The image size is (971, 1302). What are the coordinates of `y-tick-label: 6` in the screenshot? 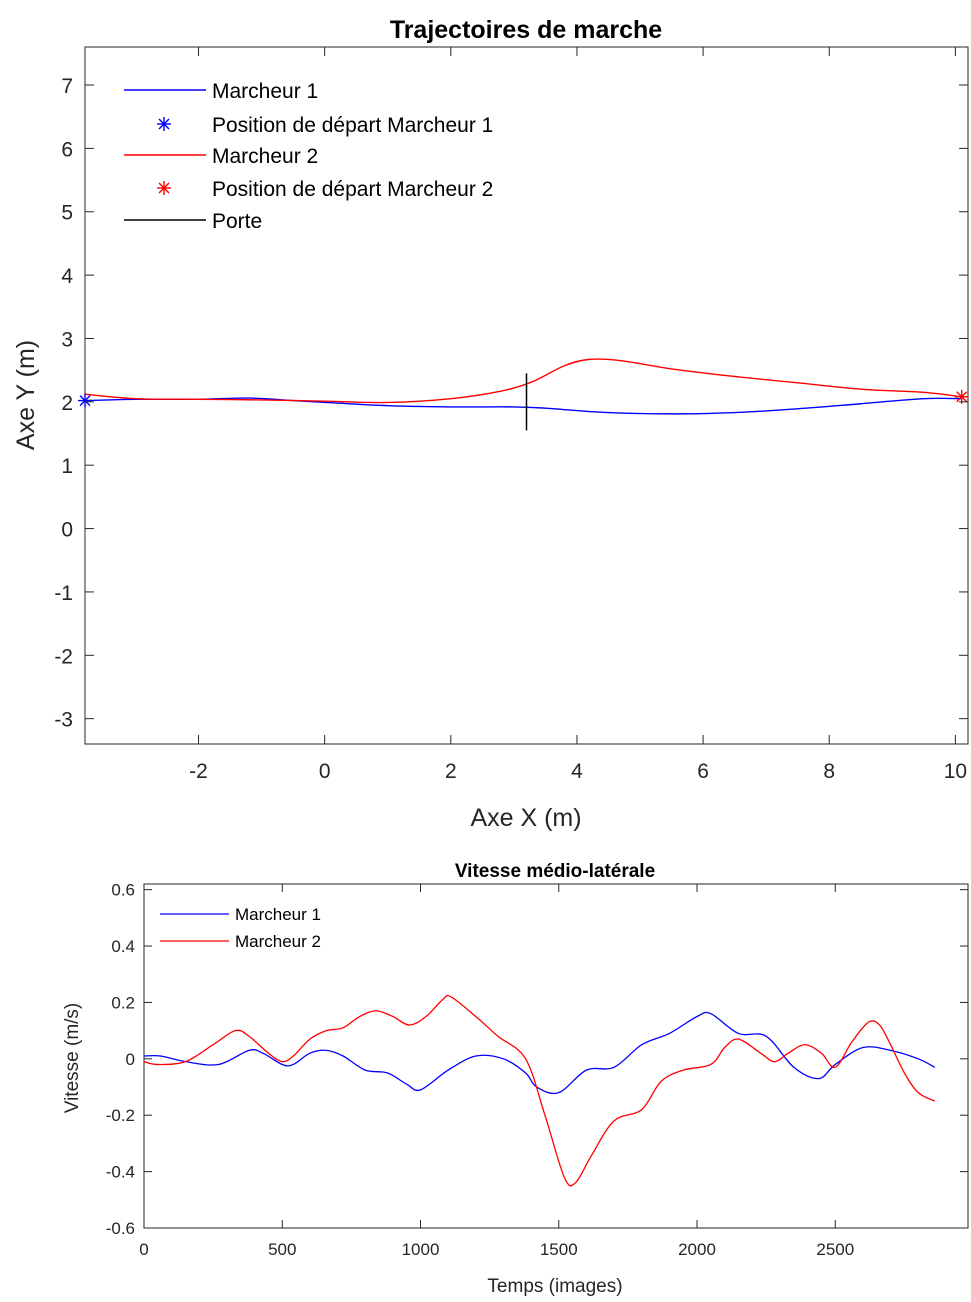 It's located at (67, 149).